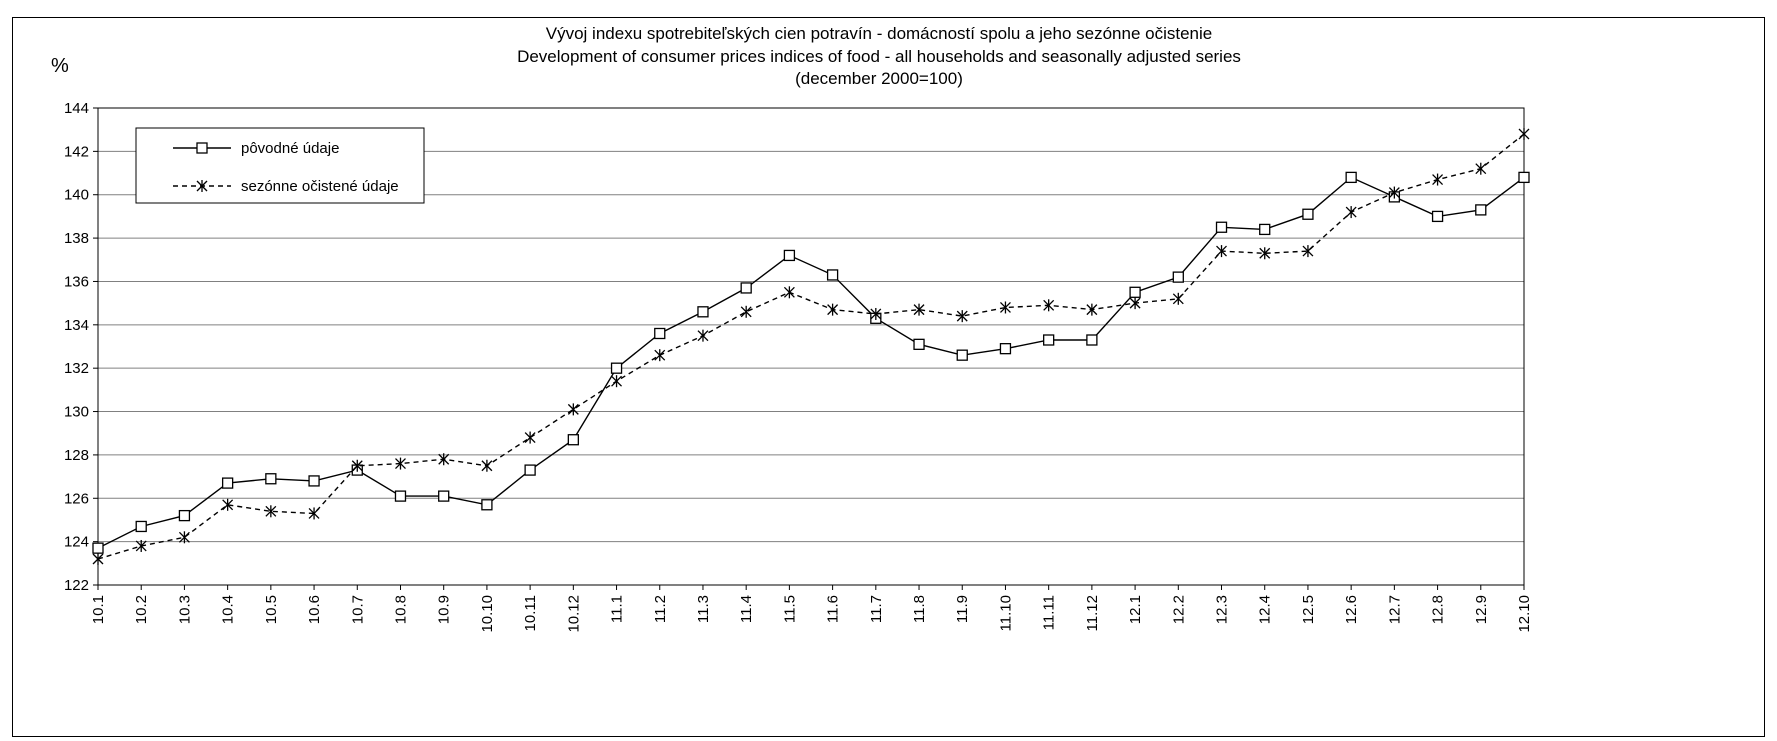 Image resolution: width=1777 pixels, height=741 pixels. Describe the element at coordinates (320, 186) in the screenshot. I see `legend-label: sezónne očistené údaje` at that location.